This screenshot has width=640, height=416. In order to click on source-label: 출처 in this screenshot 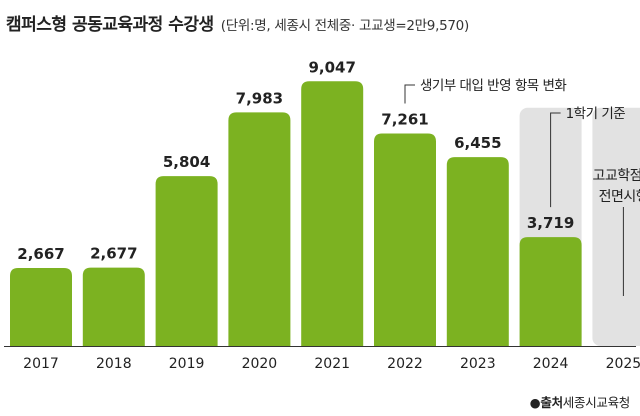, I will do `click(551, 402)`.